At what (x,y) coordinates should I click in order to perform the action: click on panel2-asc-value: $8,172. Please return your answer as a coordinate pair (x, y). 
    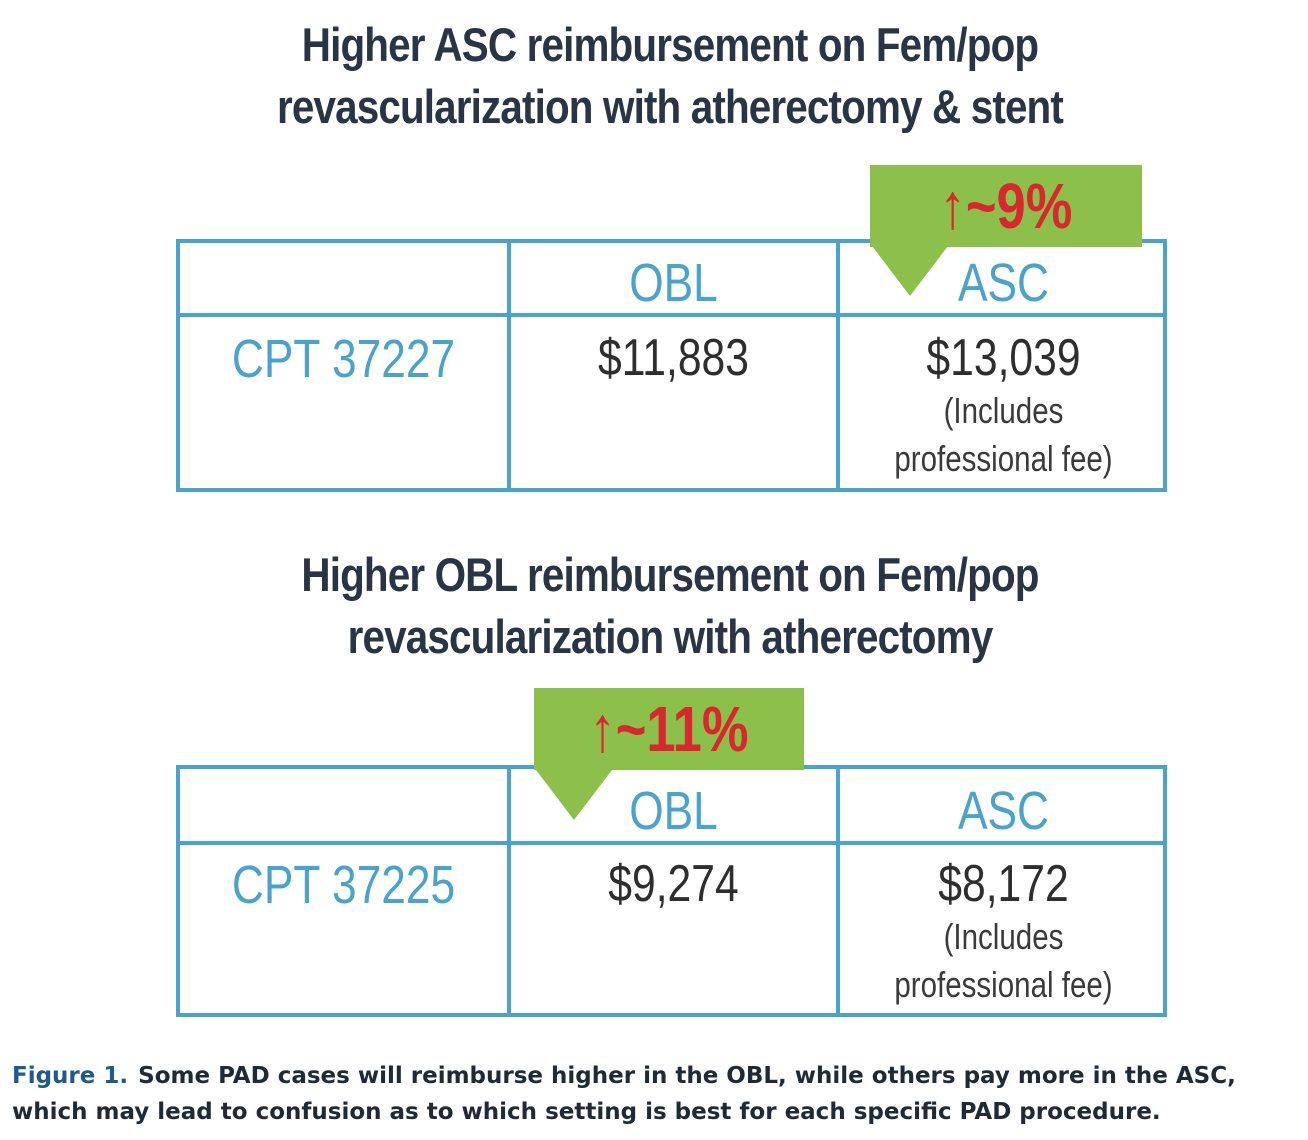
    Looking at the image, I should click on (1003, 884).